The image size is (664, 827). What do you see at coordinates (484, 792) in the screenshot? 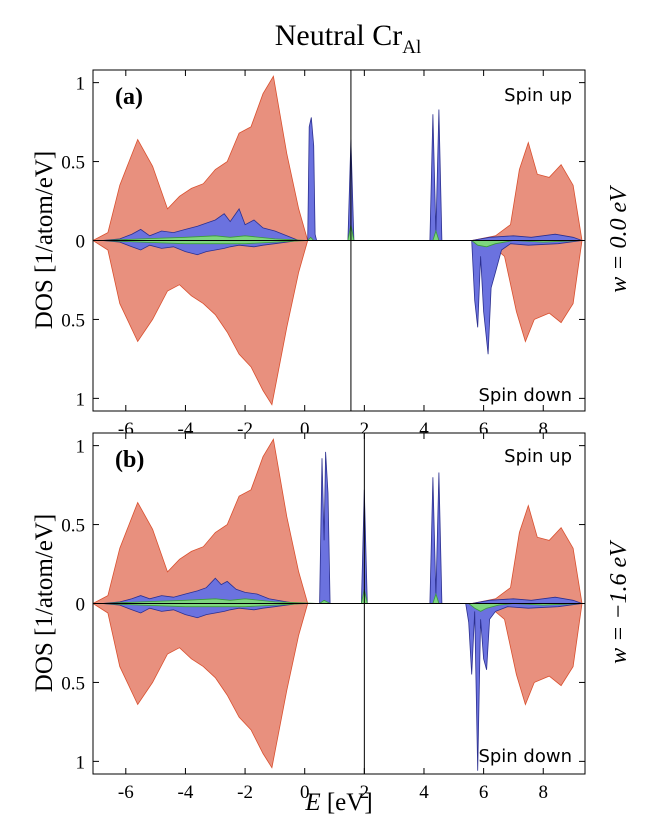
I see `panel-b-xtick-label: 6` at bounding box center [484, 792].